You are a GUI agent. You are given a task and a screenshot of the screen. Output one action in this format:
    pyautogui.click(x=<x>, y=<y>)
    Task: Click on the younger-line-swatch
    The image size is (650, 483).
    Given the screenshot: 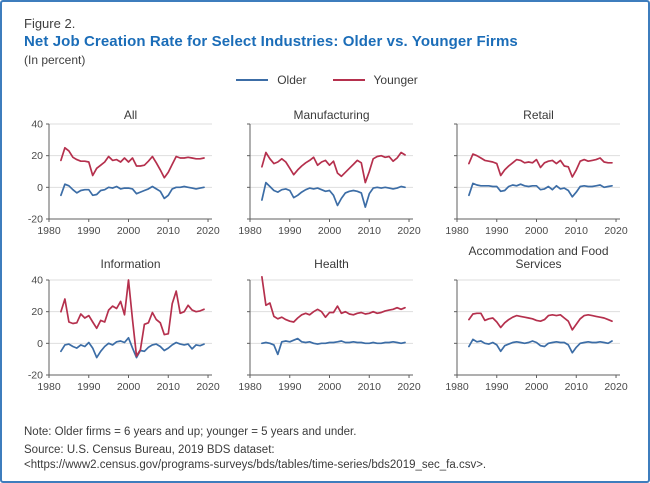 What is the action you would take?
    pyautogui.click(x=348, y=80)
    